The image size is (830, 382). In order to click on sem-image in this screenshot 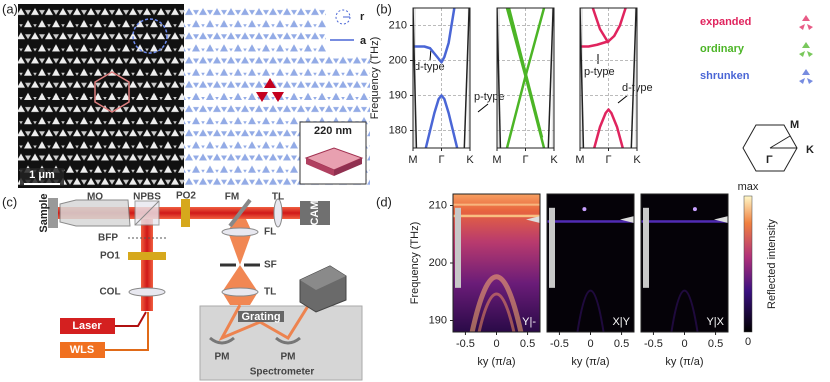, I will do `click(101, 96)`.